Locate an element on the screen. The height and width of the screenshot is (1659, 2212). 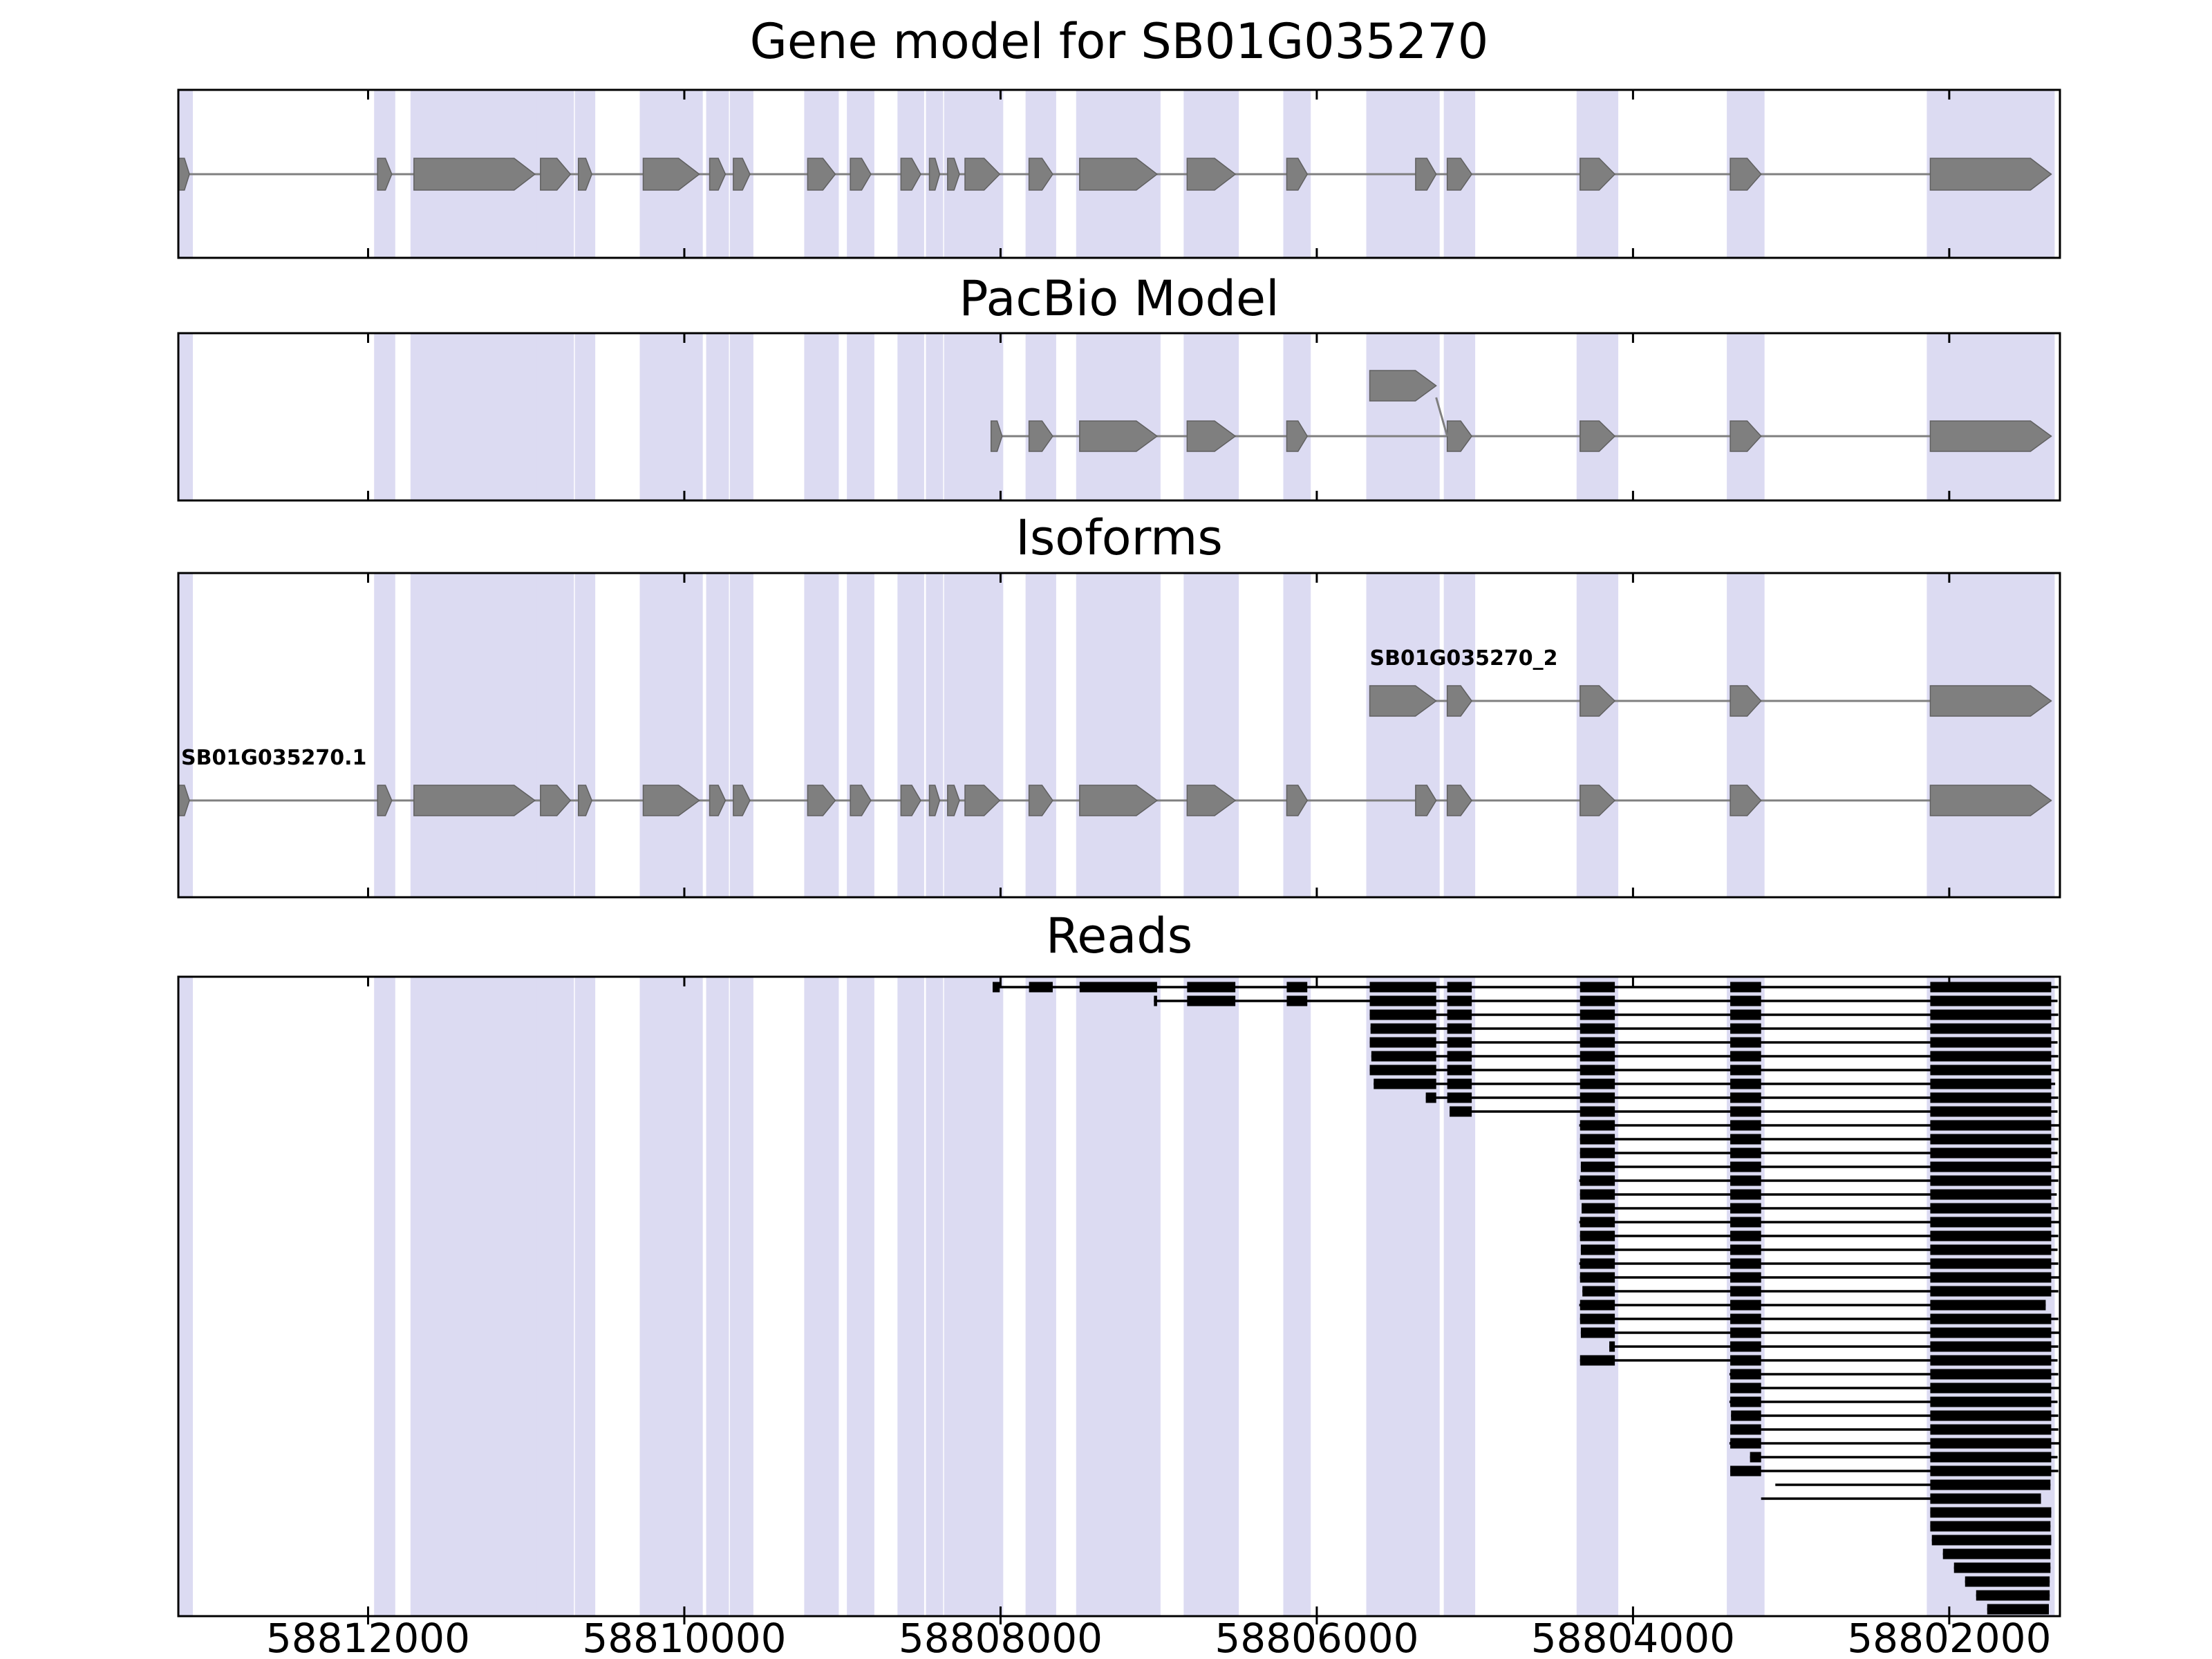
x-tick-label: 58812000 is located at coordinates (368, 1637).